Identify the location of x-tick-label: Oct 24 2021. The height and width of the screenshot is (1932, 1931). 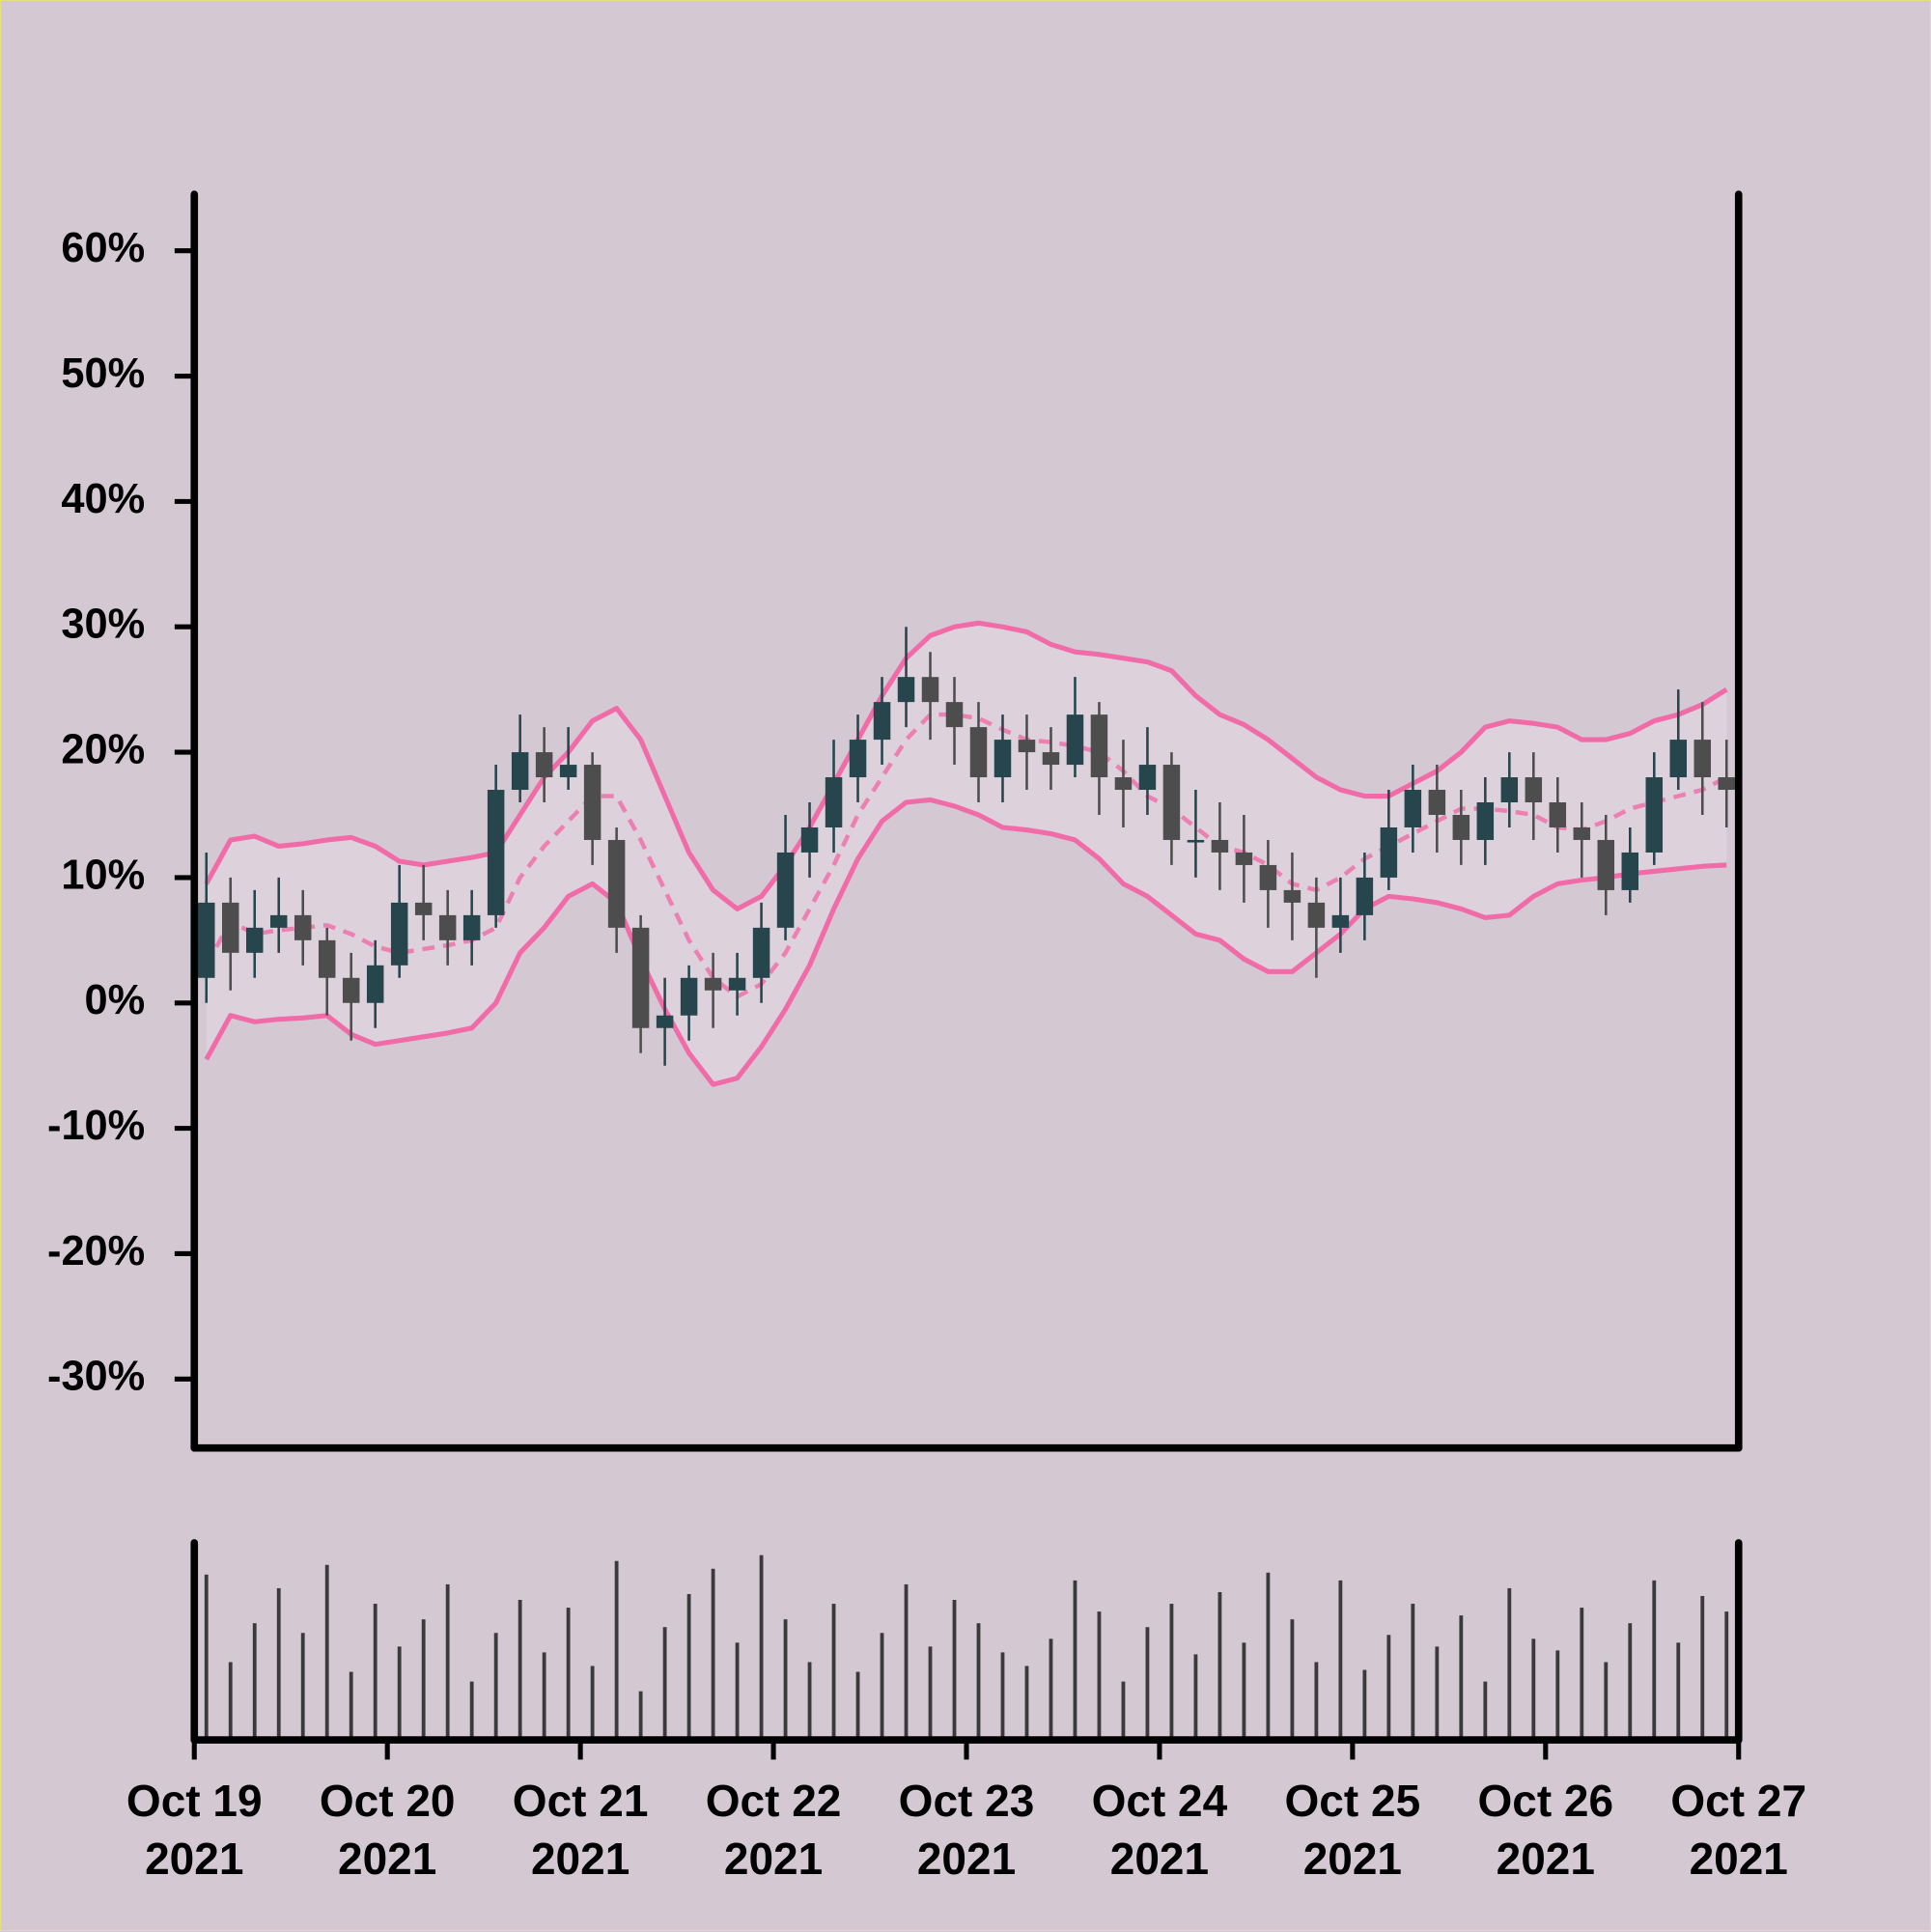
(1159, 1831).